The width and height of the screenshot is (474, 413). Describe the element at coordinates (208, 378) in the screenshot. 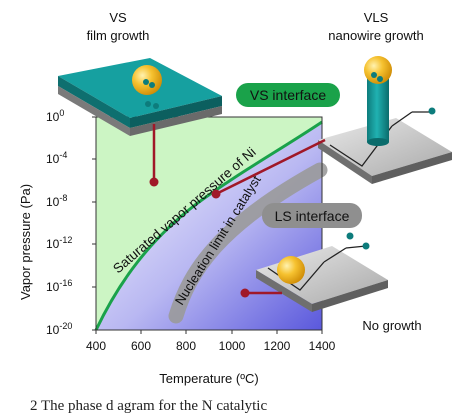

I see `x-axis-label: Temperature (ºC)` at that location.